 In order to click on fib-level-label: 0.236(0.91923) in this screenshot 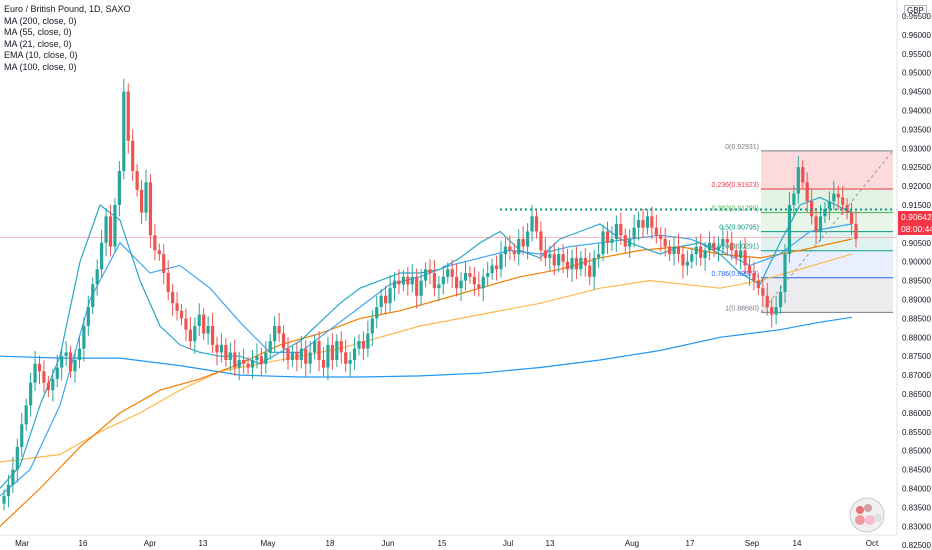, I will do `click(735, 185)`.